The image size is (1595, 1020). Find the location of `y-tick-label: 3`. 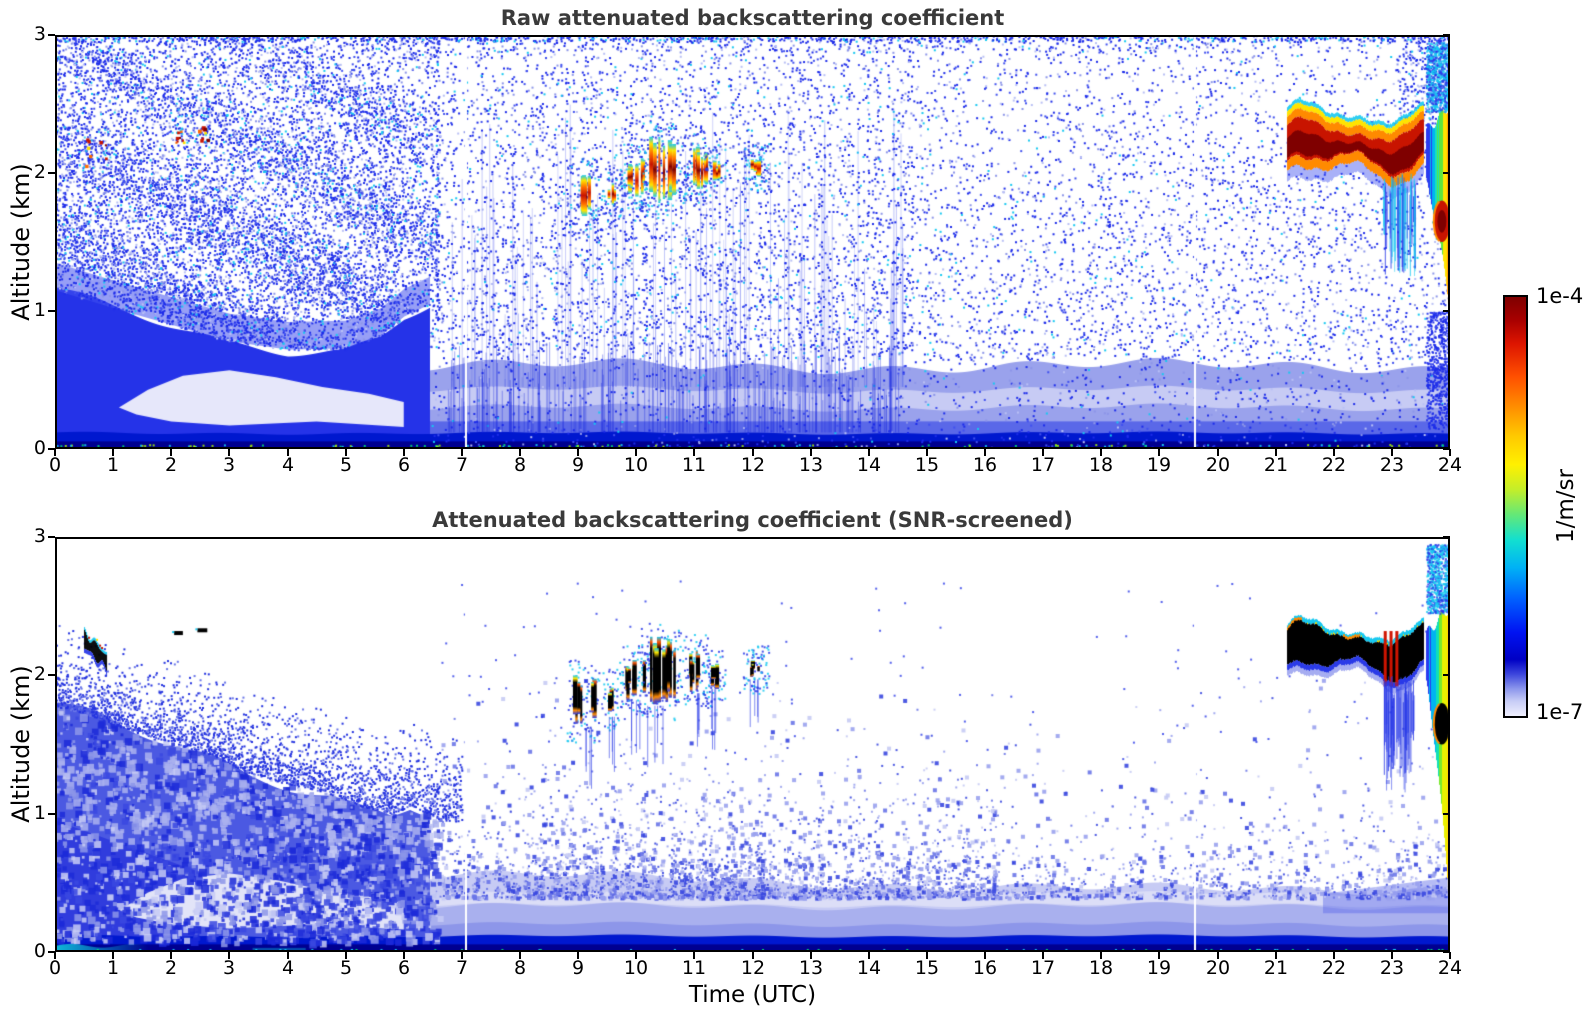

y-tick-label: 3 is located at coordinates (39, 536).